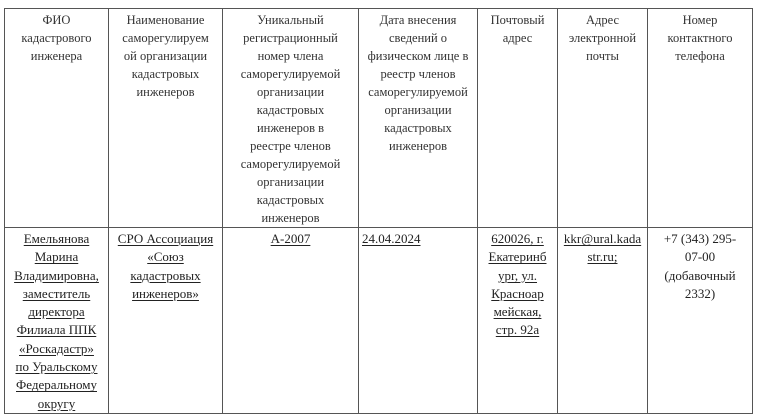 This screenshot has height=414, width=758. I want to click on phone-number: +7 (343) 295- 07-00 (добавочный 2332), so click(700, 266).